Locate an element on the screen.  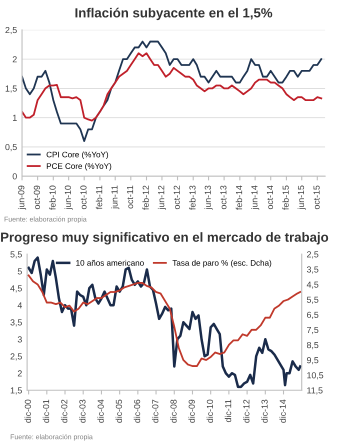
chart-title: Inflación subyacente en el 1,5% is located at coordinates (173, 14).